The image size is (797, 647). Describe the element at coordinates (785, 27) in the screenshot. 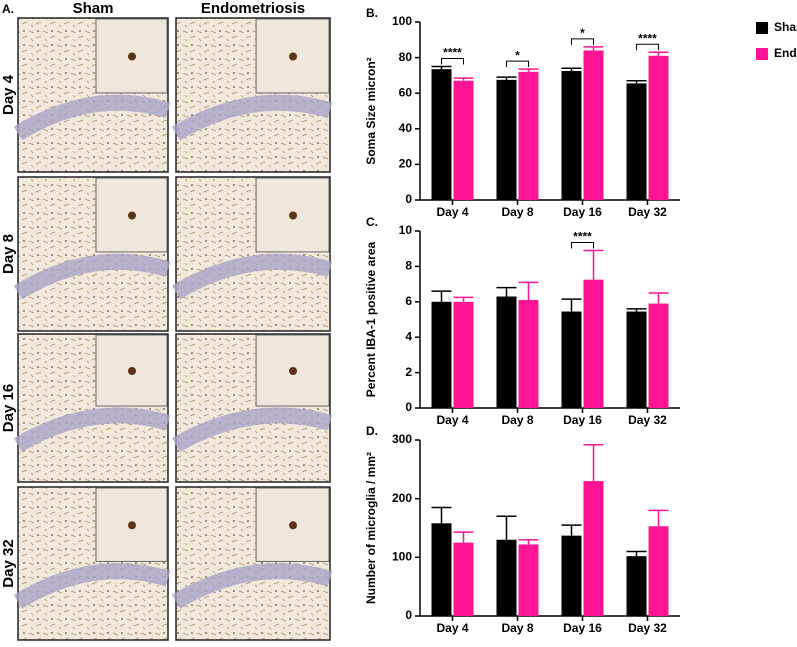

I see `legend-label: Sham` at that location.